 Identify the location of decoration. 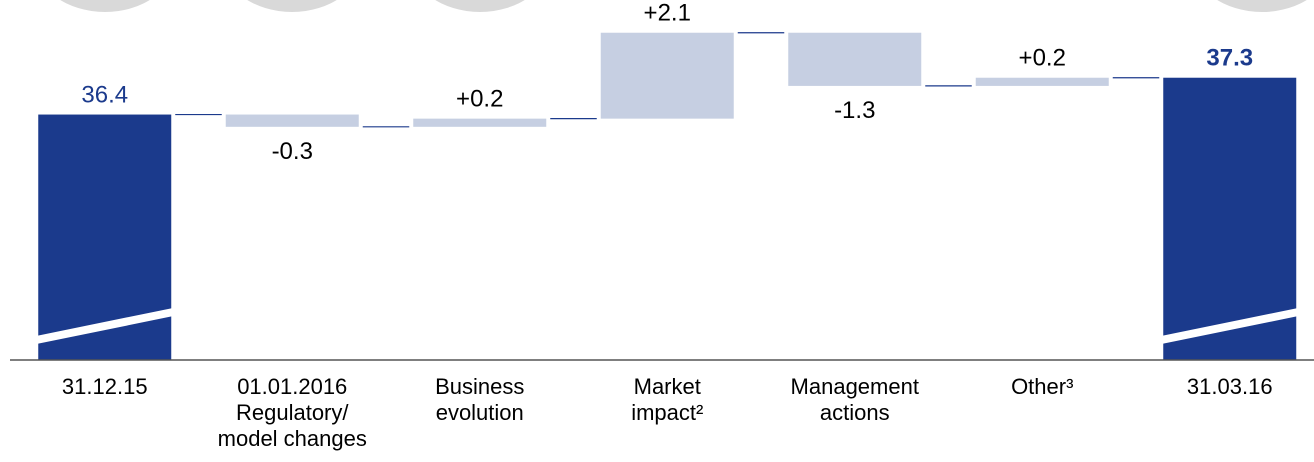
(683, 6).